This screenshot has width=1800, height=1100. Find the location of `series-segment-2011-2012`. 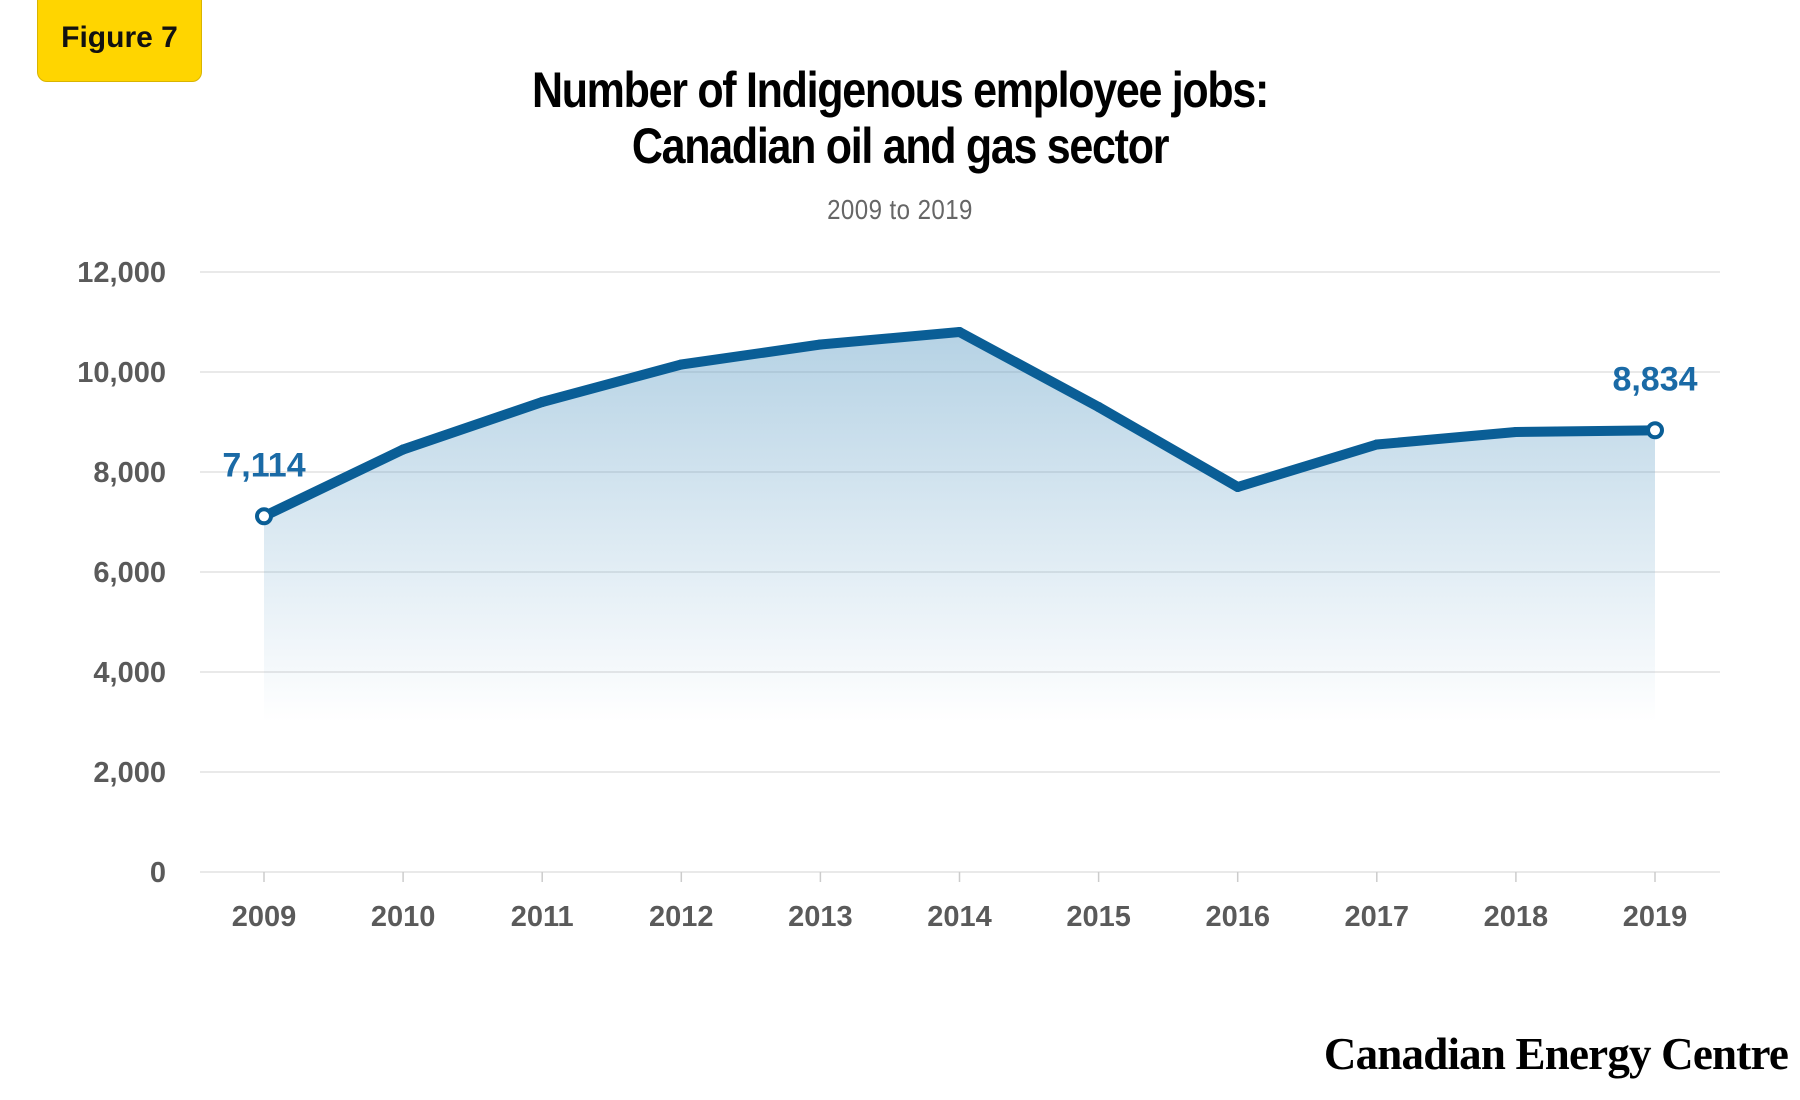

series-segment-2011-2012 is located at coordinates (612, 383).